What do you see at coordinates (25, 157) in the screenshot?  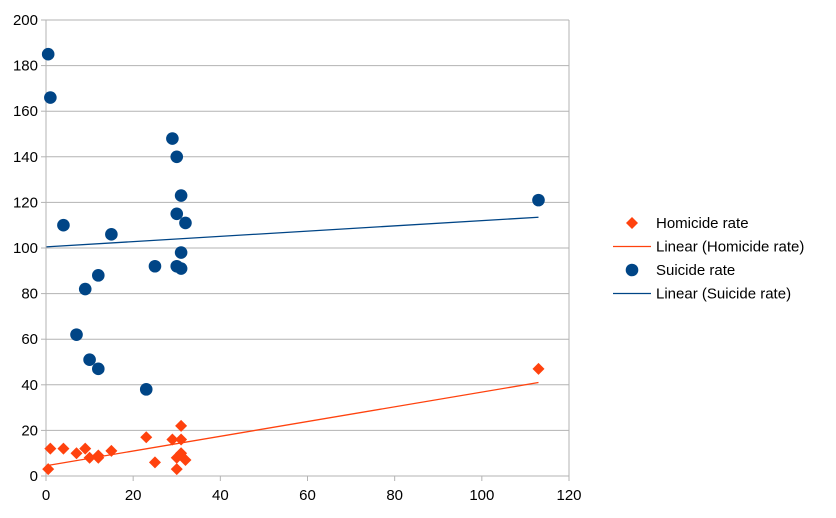 I see `y-tick-label: 140` at bounding box center [25, 157].